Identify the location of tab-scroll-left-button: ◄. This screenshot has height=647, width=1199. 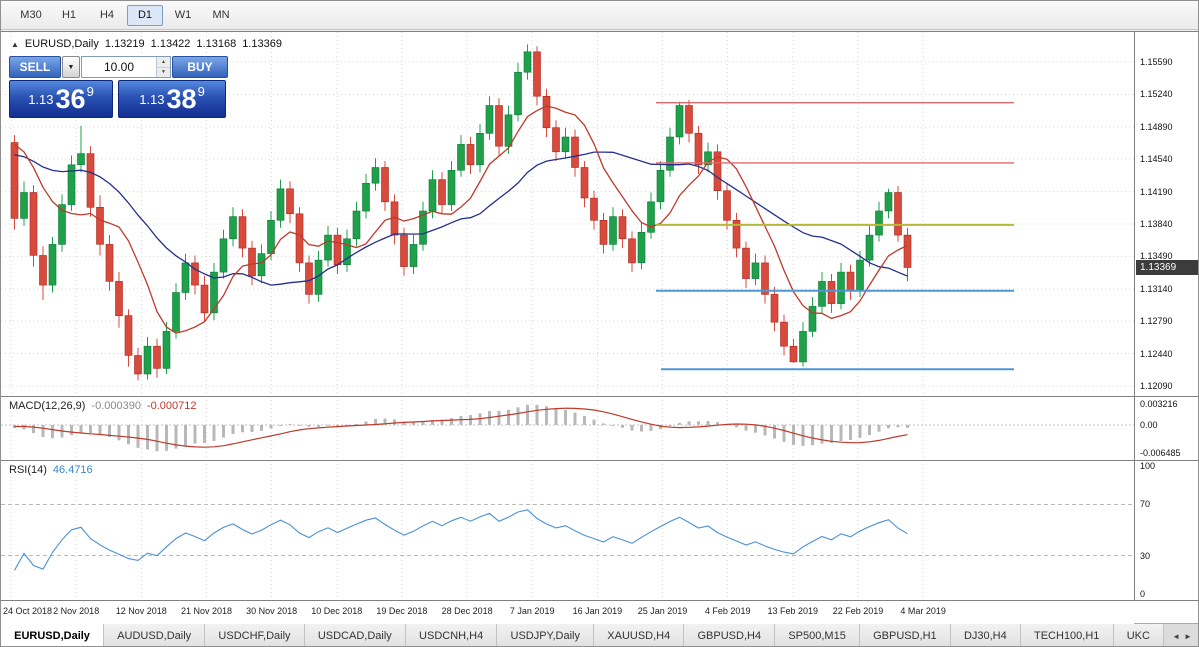
(1176, 636).